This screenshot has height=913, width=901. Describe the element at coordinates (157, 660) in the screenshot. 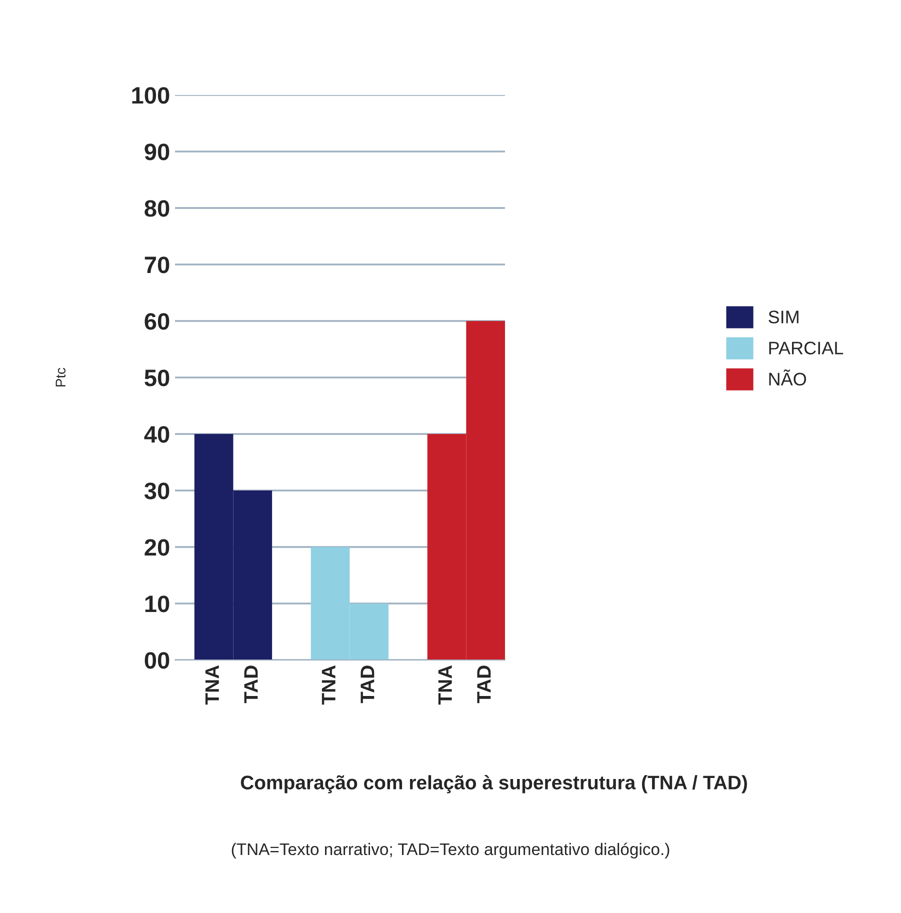

I see `y-tick-label: 00` at that location.